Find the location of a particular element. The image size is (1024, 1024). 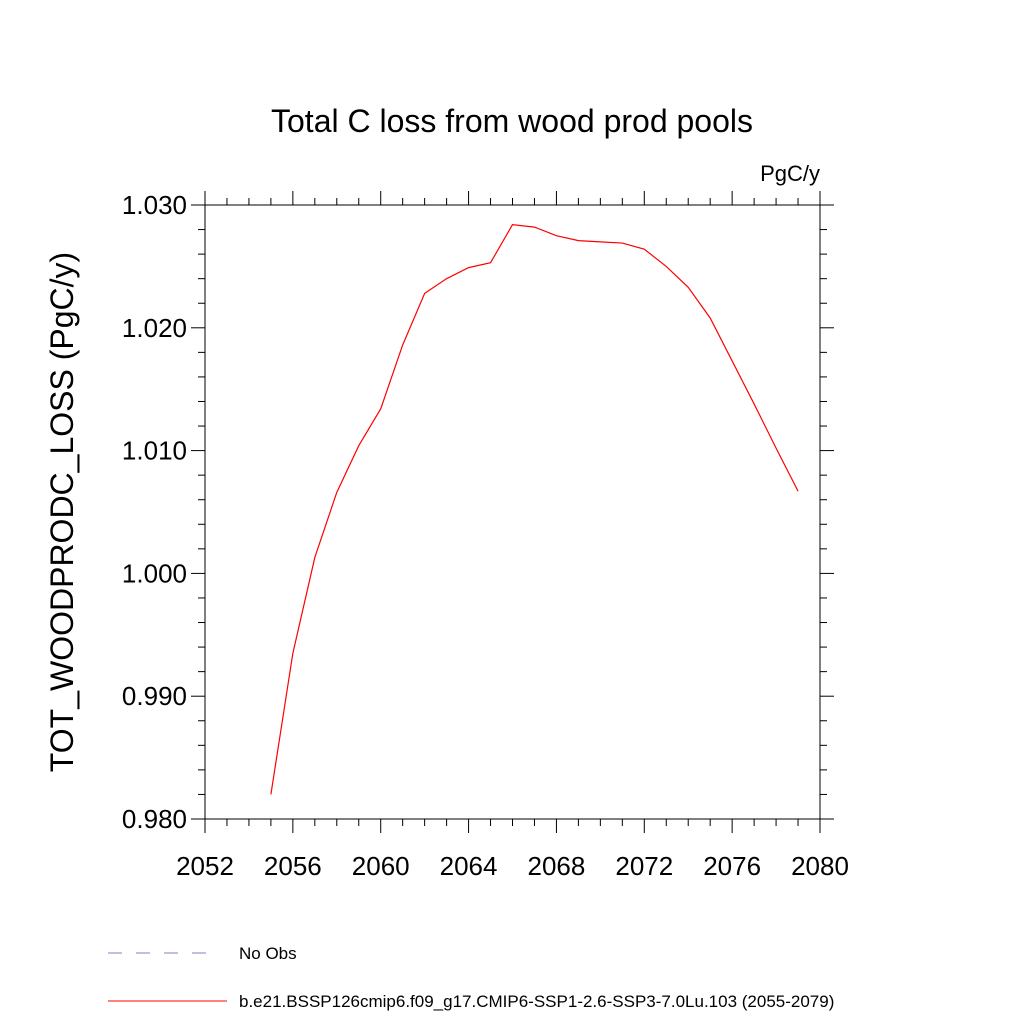

y-axis-label: TOT_WOODPRODC_LOSS (PgC/y) is located at coordinates (62, 512).